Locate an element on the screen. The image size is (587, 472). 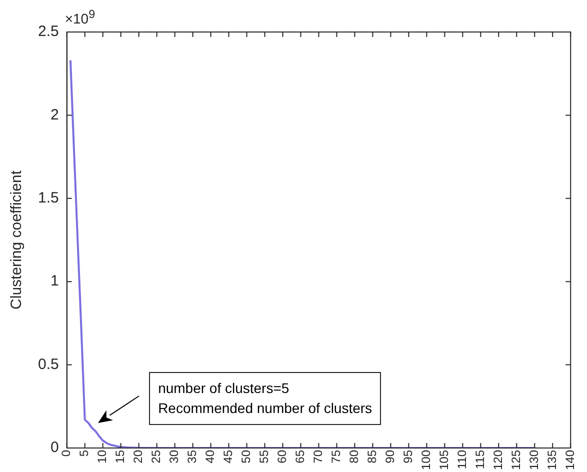
x-tick-label: 0 is located at coordinates (66, 453).